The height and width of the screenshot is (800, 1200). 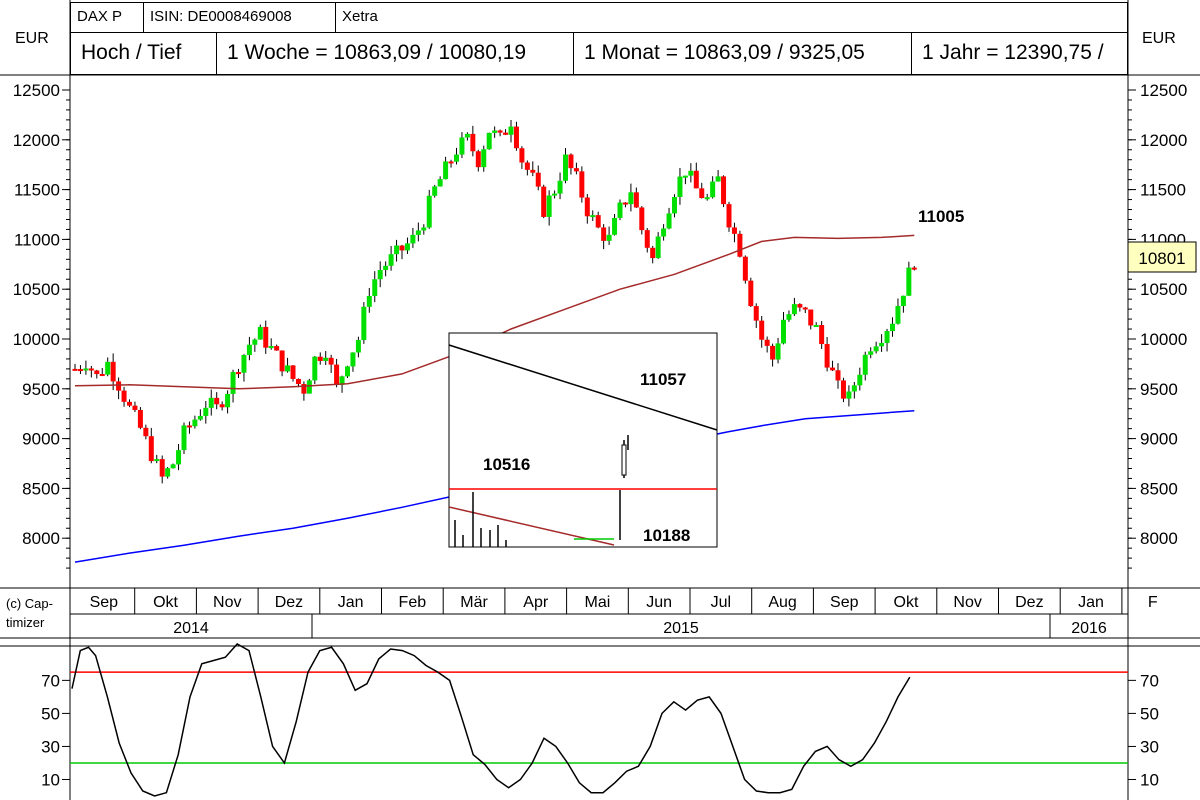 I want to click on year-label: 2014, so click(x=191, y=628).